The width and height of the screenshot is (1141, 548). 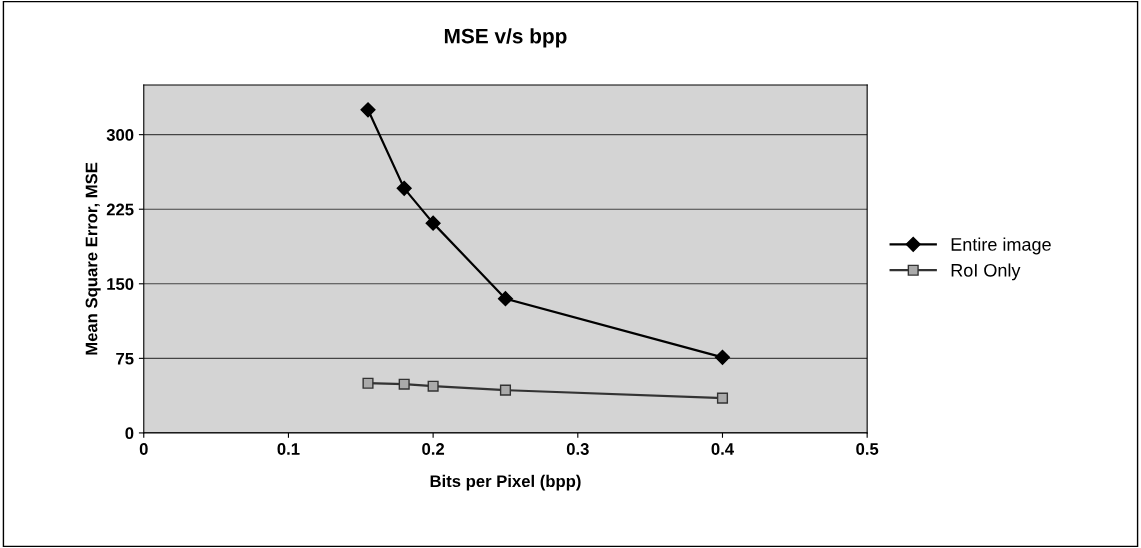 What do you see at coordinates (143, 449) in the screenshot?
I see `x-tick-label: 0` at bounding box center [143, 449].